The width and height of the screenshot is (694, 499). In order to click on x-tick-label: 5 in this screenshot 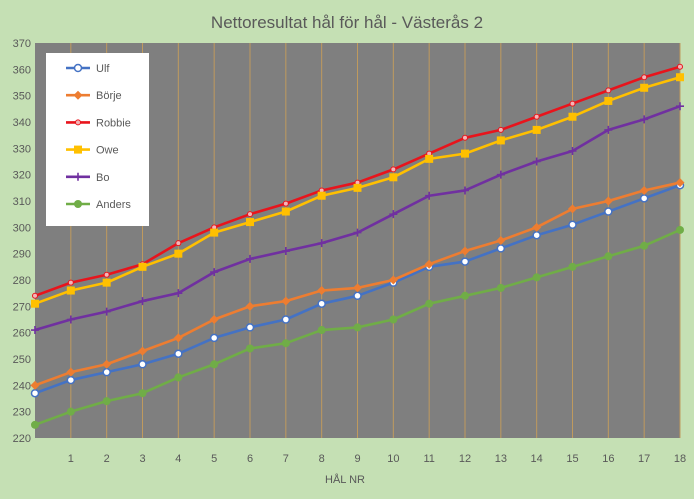, I will do `click(214, 459)`.